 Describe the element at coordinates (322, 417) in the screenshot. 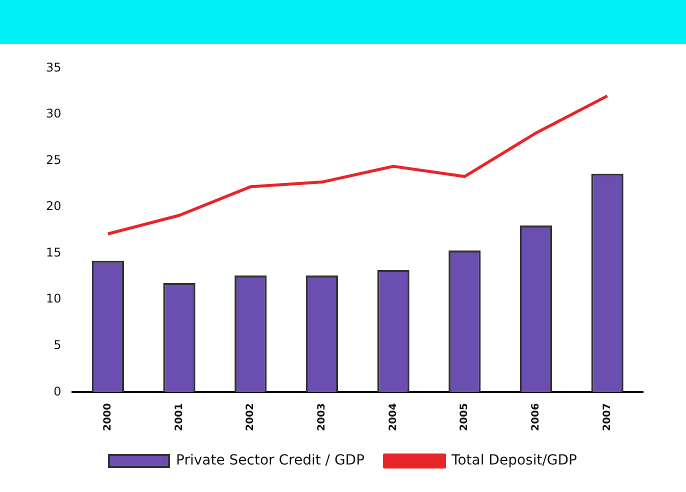

I see `x-tick-label: 2003` at that location.